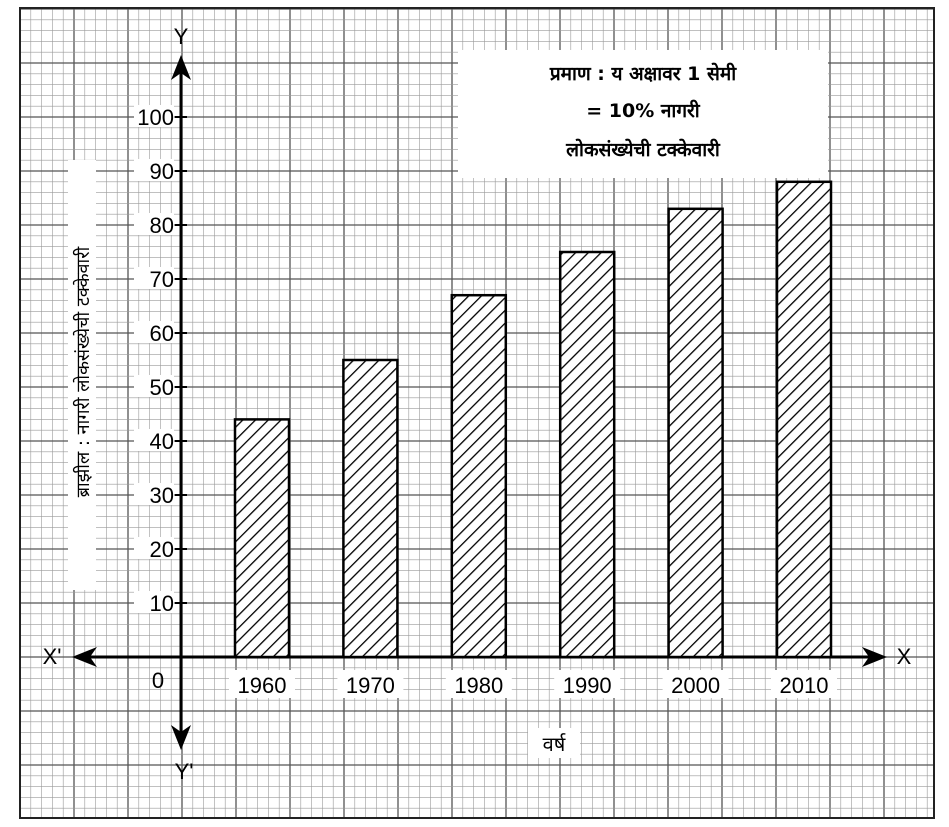 The image size is (949, 827). What do you see at coordinates (162, 225) in the screenshot?
I see `y-tick-label: 80` at bounding box center [162, 225].